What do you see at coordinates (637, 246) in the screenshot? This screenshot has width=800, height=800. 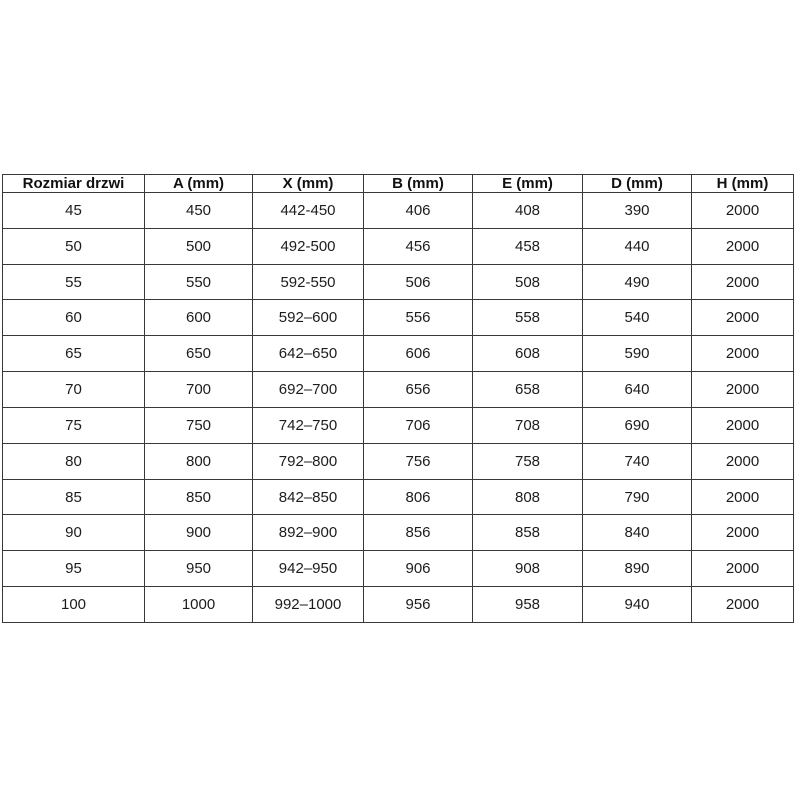 I see `table-cell: 440` at bounding box center [637, 246].